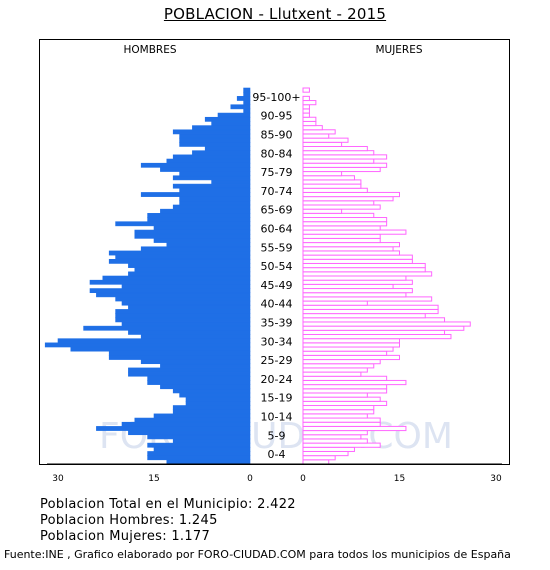  Describe the element at coordinates (149, 50) in the screenshot. I see `men-title: HOMBRES` at that location.